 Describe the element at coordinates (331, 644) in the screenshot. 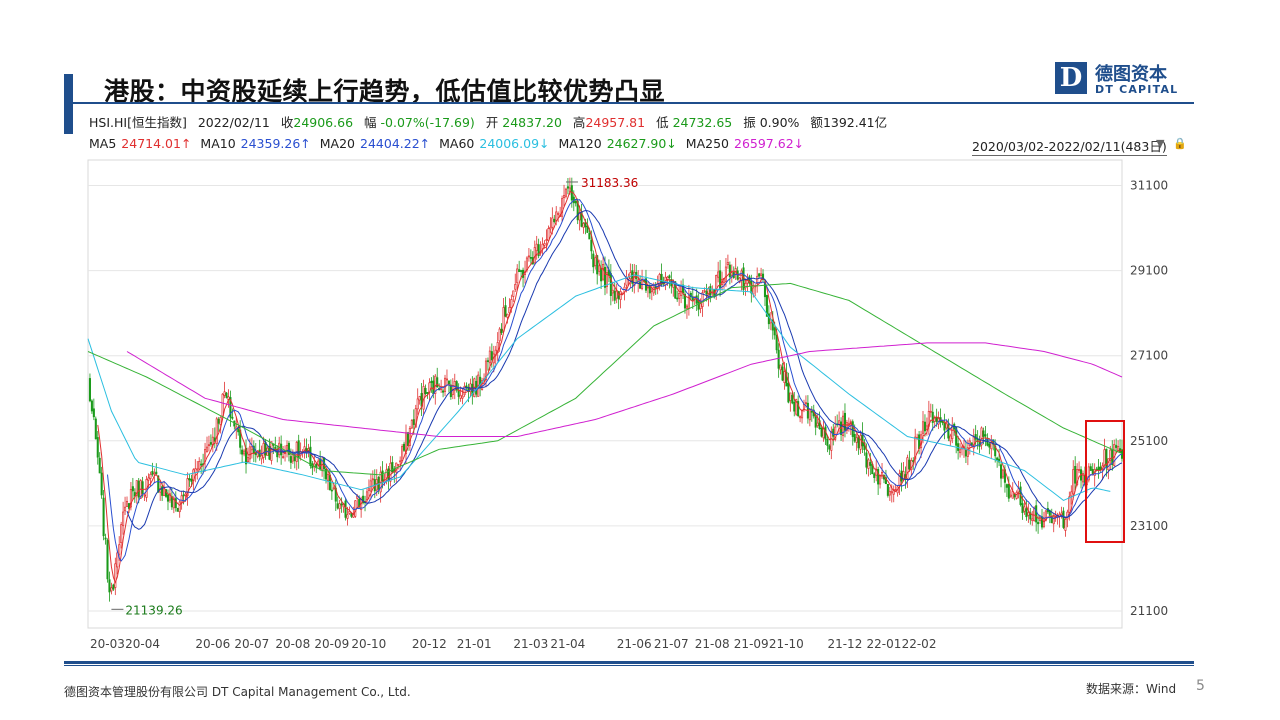

I see `x-tick-label: 20-09` at that location.